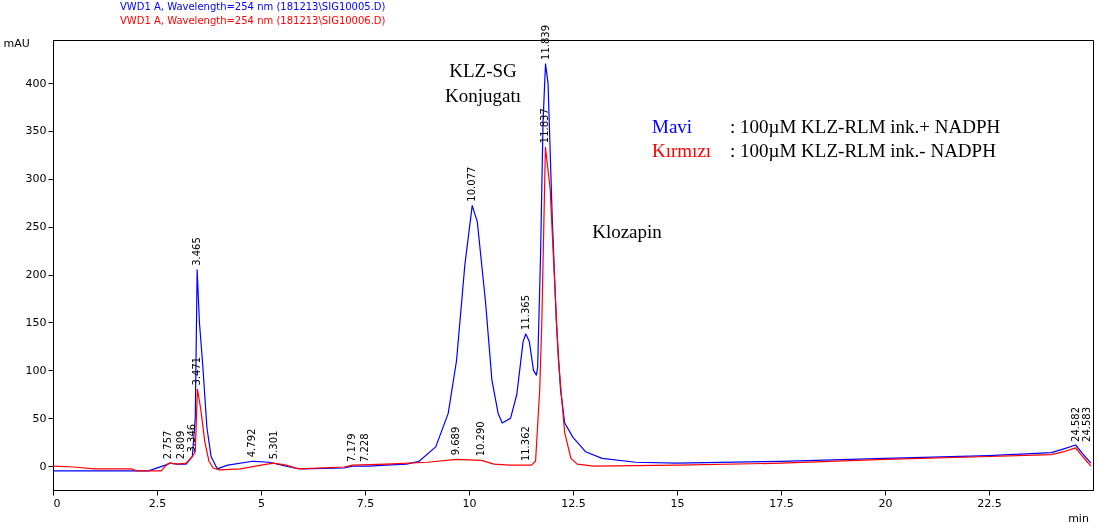 The image size is (1099, 523). What do you see at coordinates (483, 83) in the screenshot?
I see `annotation: KLZ-SG Konjugatı` at bounding box center [483, 83].